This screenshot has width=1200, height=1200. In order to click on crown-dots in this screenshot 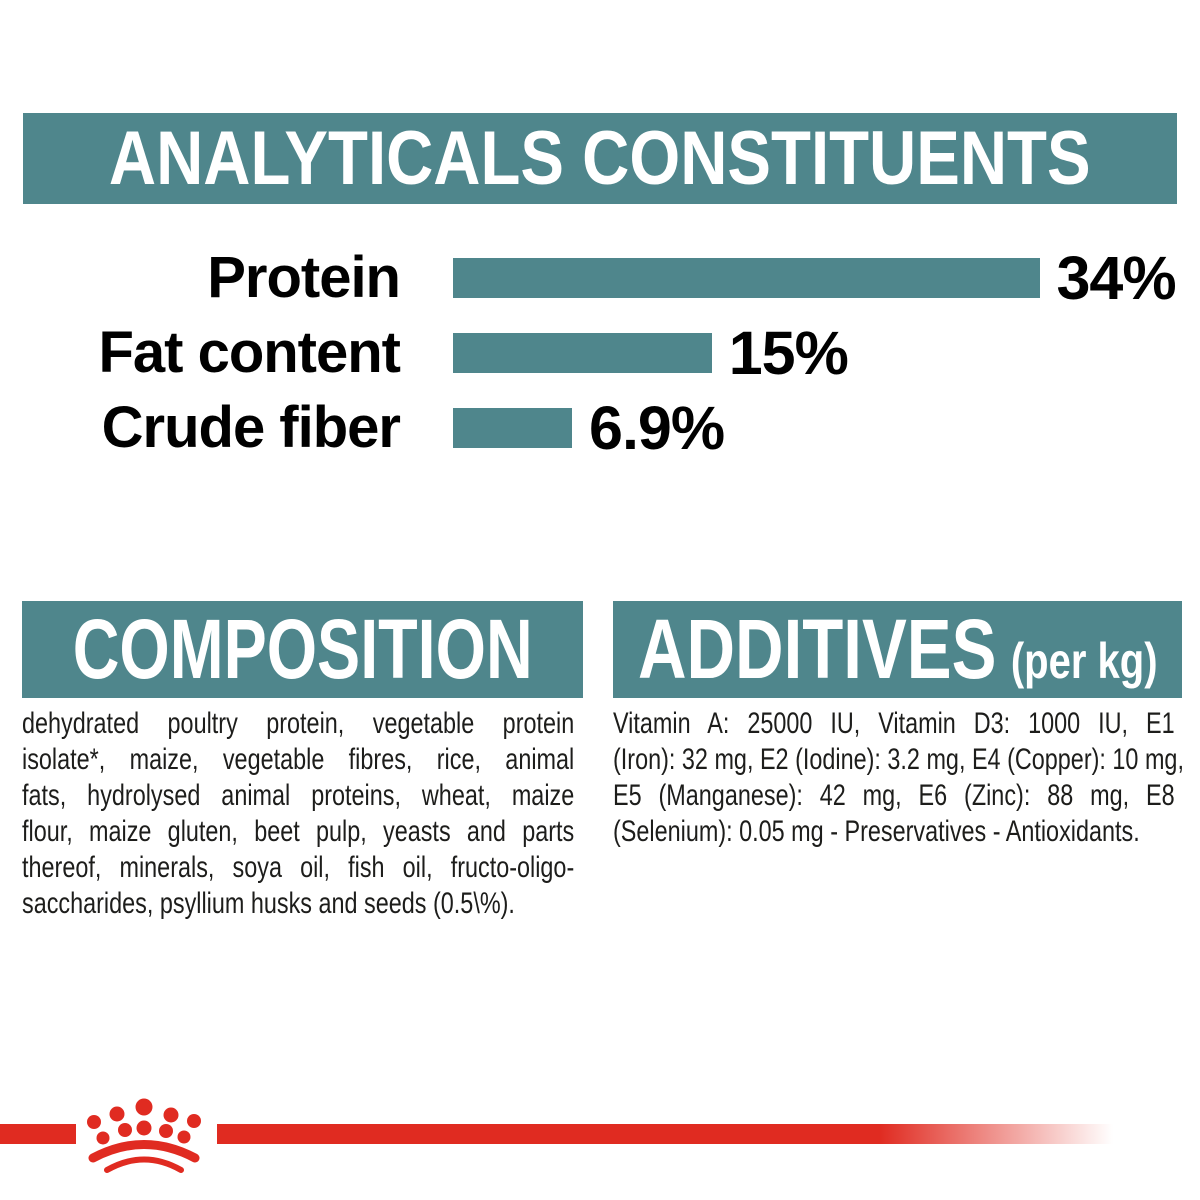, I will do `click(144, 1121)`.